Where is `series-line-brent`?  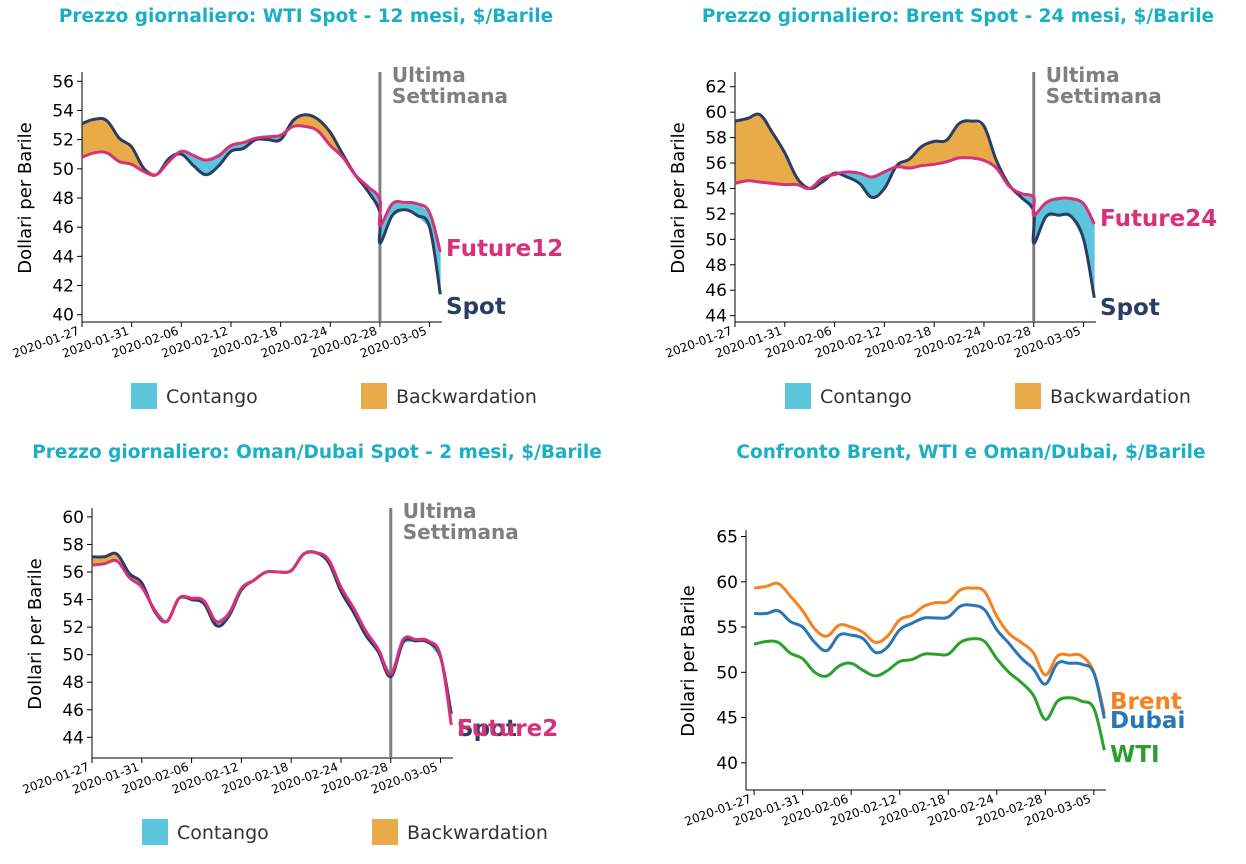 series-line-brent is located at coordinates (929, 648).